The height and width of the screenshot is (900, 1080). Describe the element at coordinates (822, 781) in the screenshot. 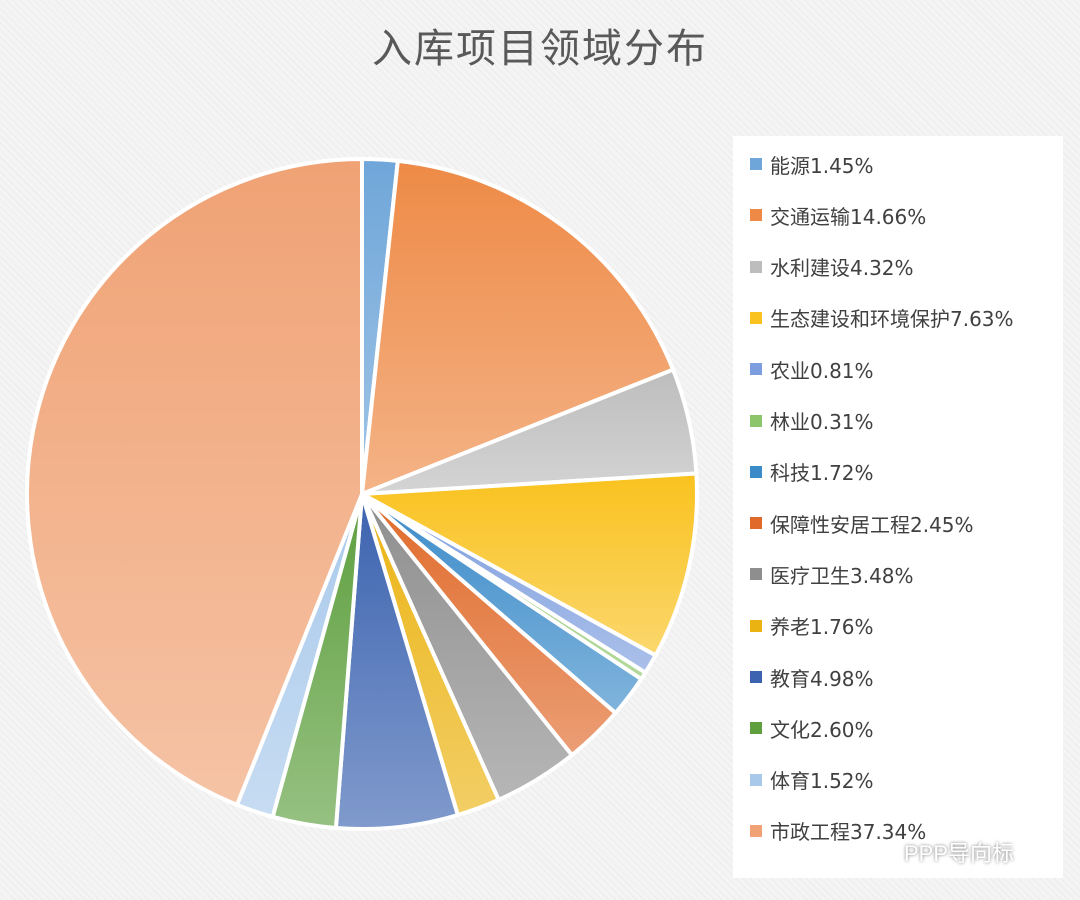

I see `legend-label: 体育1.52%` at that location.